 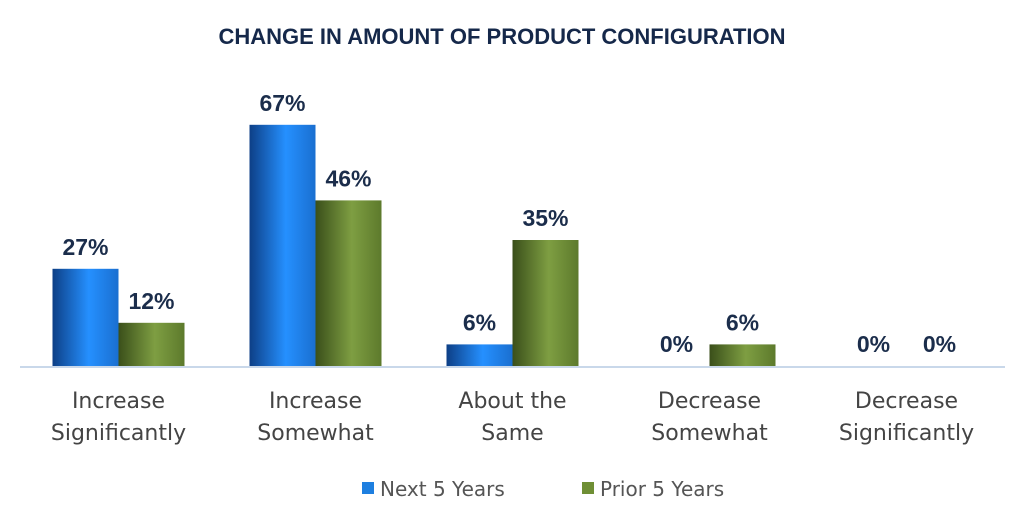 What do you see at coordinates (348, 178) in the screenshot?
I see `data-label: 46%` at bounding box center [348, 178].